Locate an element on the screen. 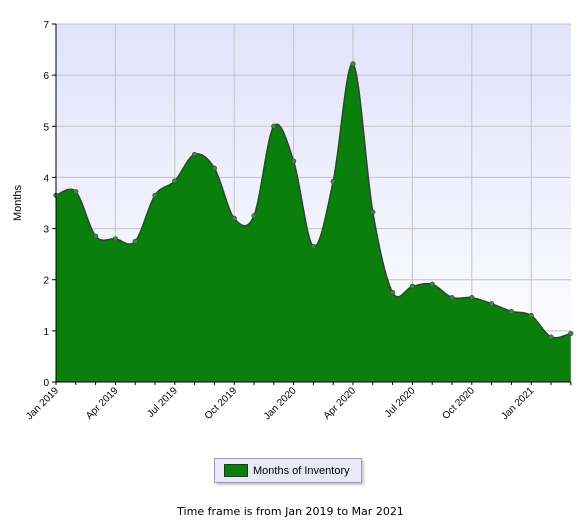 The width and height of the screenshot is (581, 521). y-ticks: 0 1 2 3 4 5 6 7 is located at coordinates (49, 204).